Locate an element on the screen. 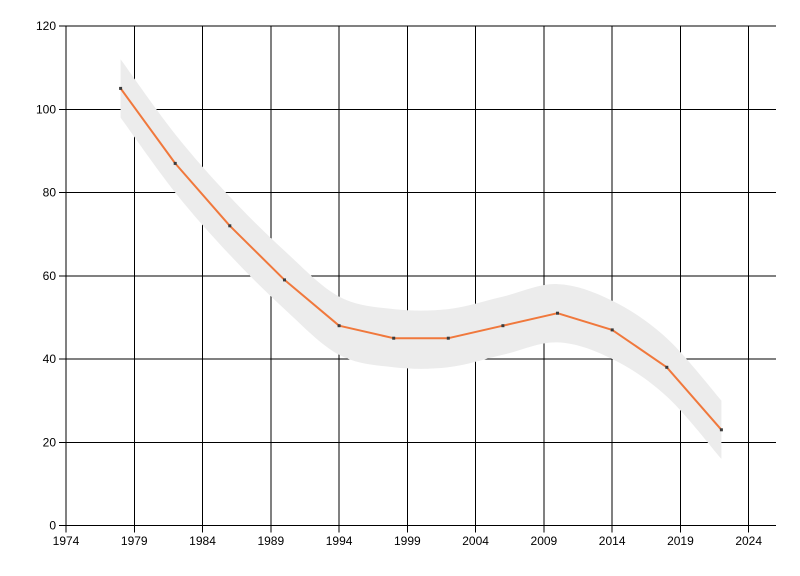  x-tick-label: 1974 is located at coordinates (66, 541).